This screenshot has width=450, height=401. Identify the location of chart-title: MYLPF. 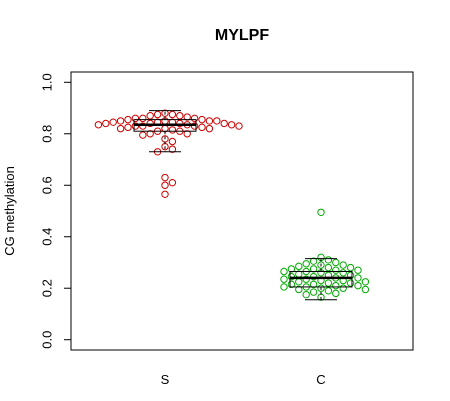
(242, 35).